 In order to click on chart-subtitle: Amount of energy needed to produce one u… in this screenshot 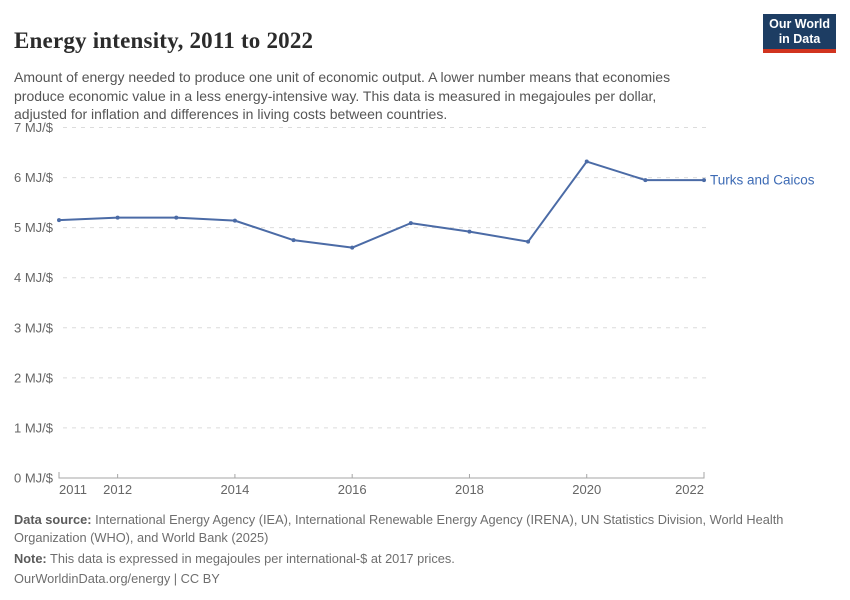, I will do `click(342, 95)`.